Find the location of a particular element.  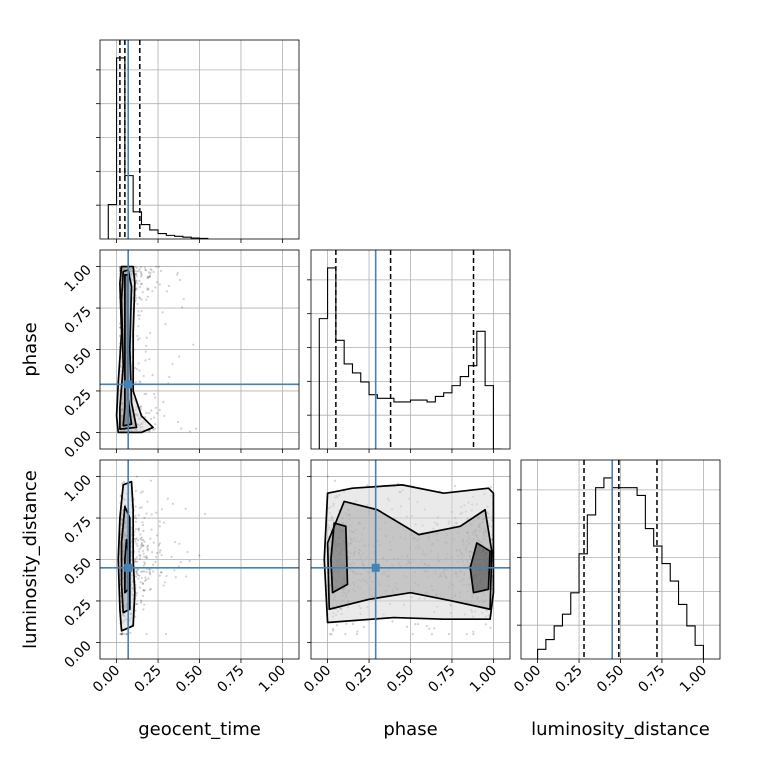

y-tick-label: 0.50 is located at coordinates (77, 361).